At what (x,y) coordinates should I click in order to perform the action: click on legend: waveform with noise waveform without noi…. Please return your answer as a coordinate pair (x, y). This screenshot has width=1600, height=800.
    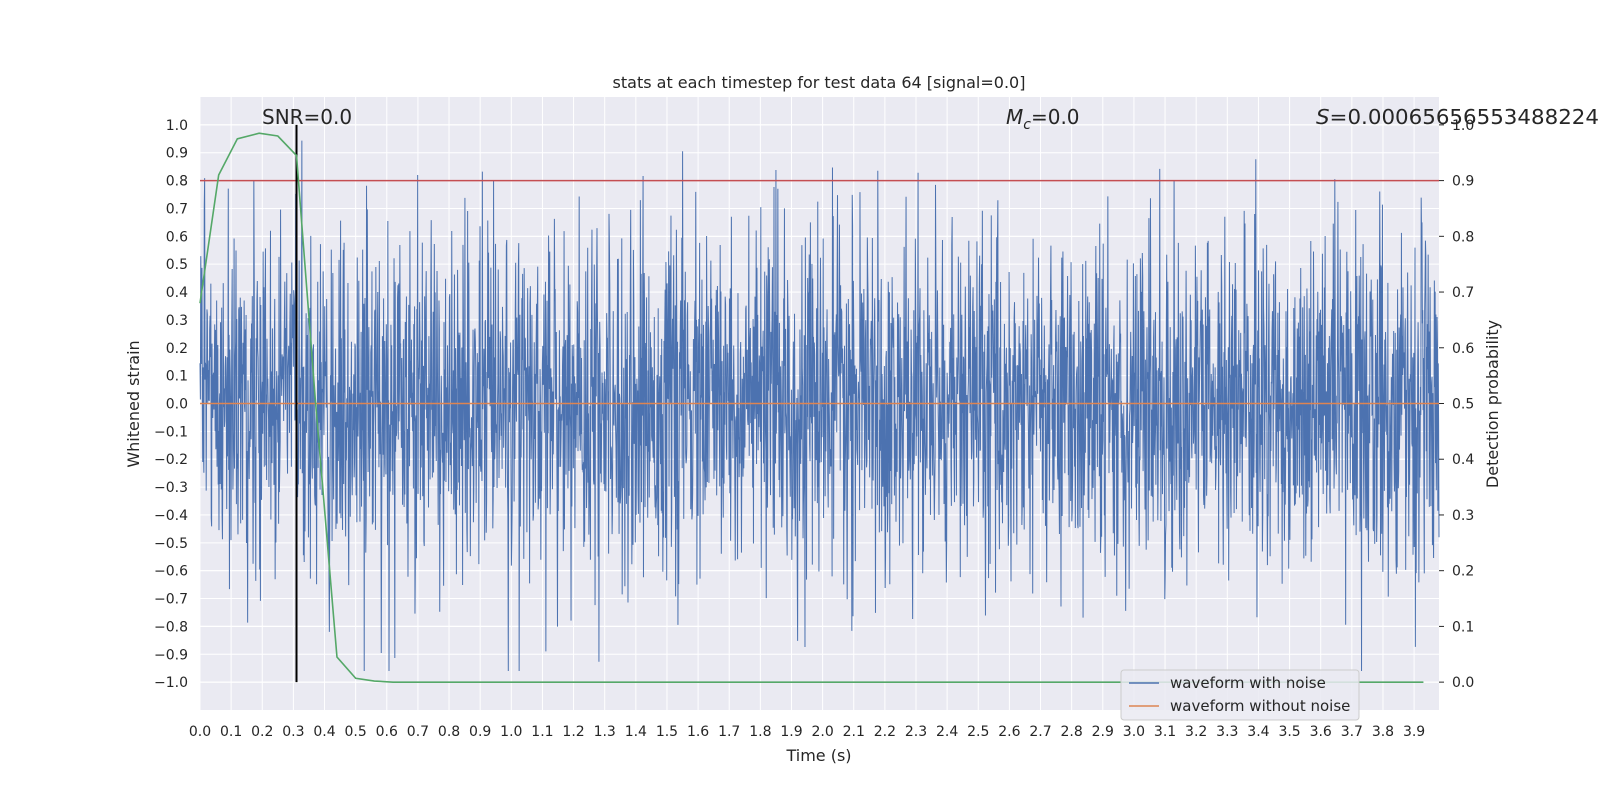
    Looking at the image, I should click on (1240, 695).